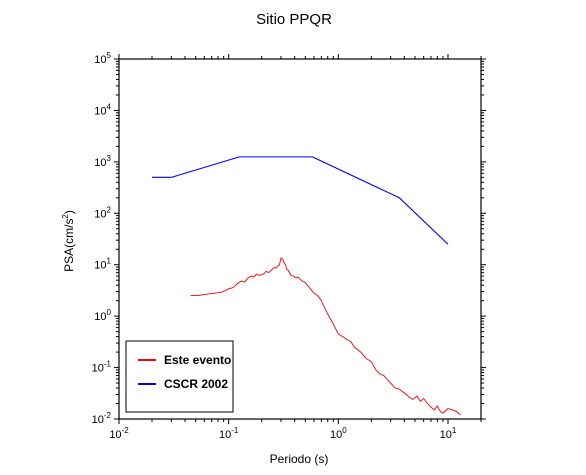 The width and height of the screenshot is (586, 475). I want to click on y-tick-label-exp: 0, so click(109, 312).